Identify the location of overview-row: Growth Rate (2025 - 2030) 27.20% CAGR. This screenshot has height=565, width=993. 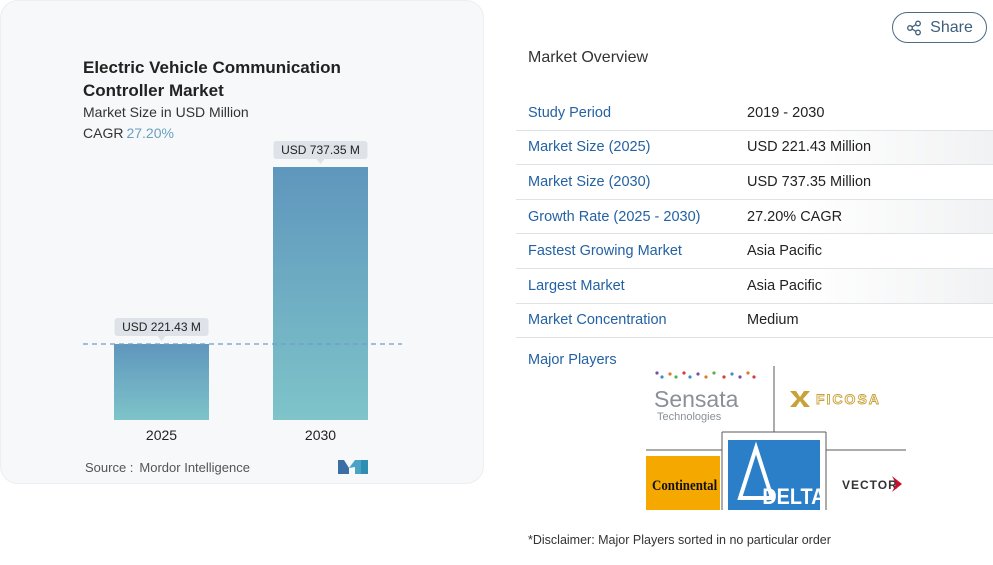
(754, 217).